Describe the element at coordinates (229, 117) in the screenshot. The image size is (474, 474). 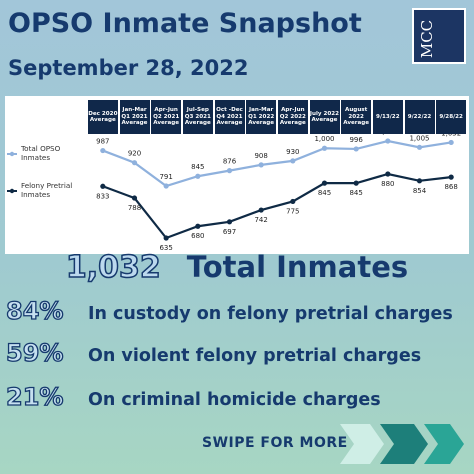
I see `column-header: Oct -Dec Q4 2021 Average` at that location.